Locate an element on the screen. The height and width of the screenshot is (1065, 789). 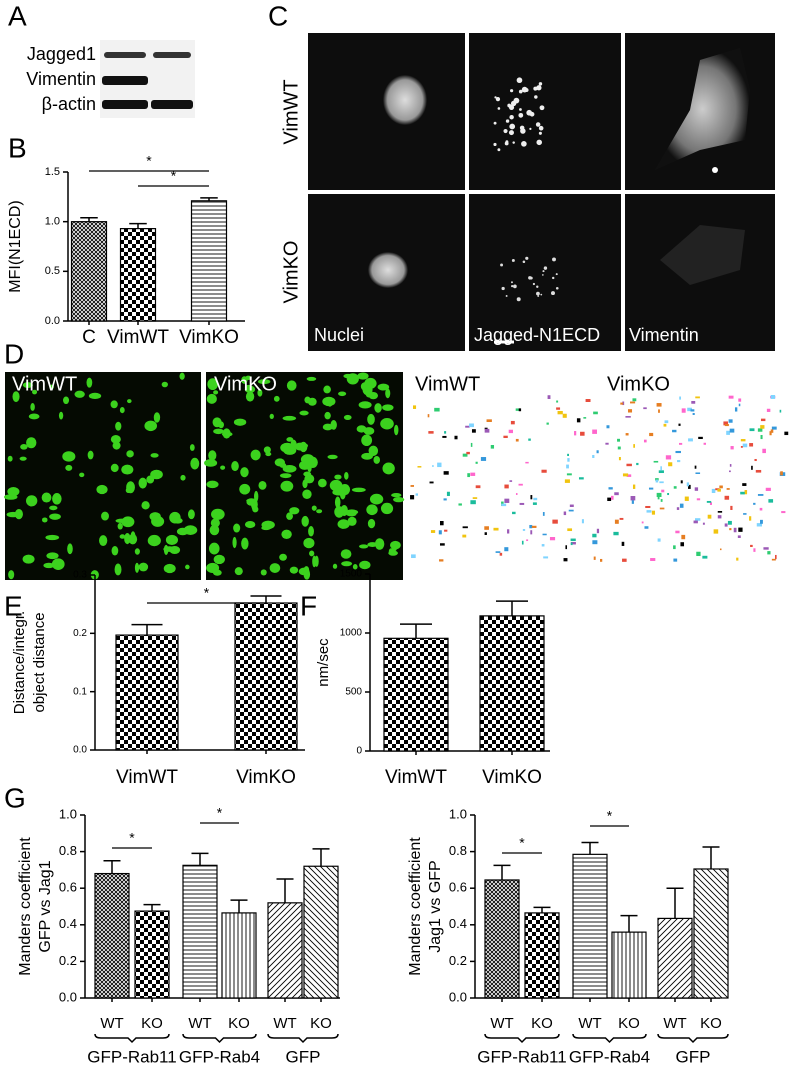
y-tick-label: 0.4 is located at coordinates (458, 923).